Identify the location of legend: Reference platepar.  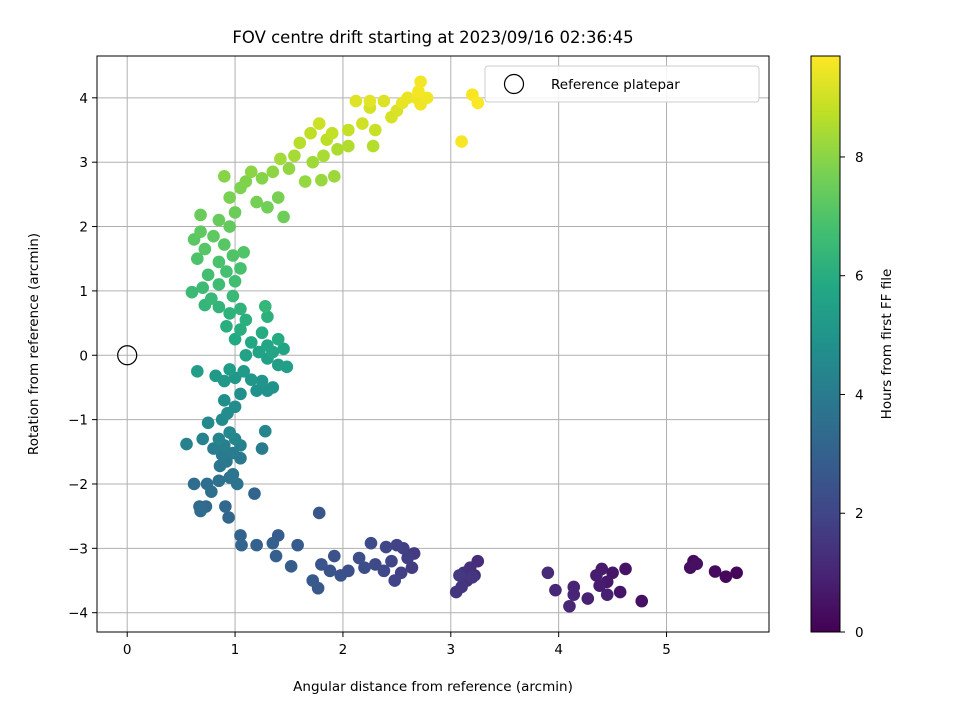
(622, 84).